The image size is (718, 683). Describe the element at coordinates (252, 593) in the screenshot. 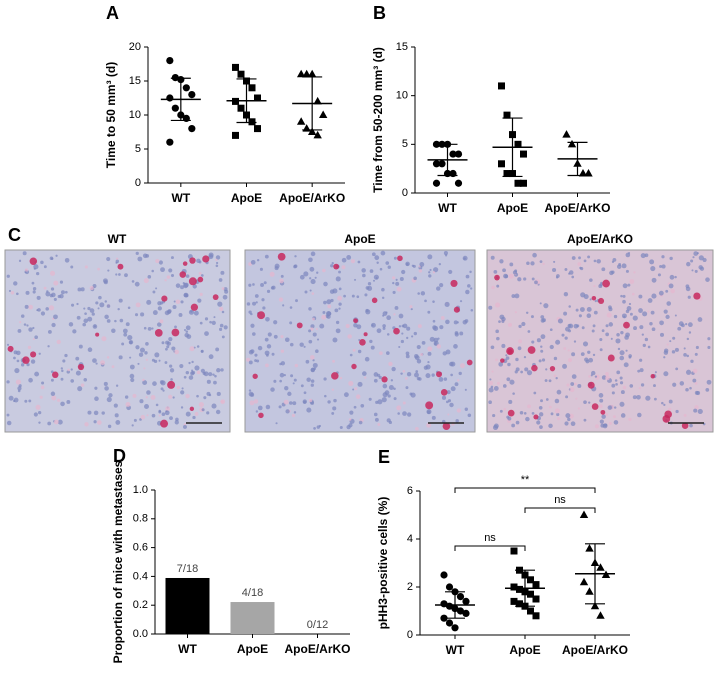

I see `value-label: 4/18` at that location.